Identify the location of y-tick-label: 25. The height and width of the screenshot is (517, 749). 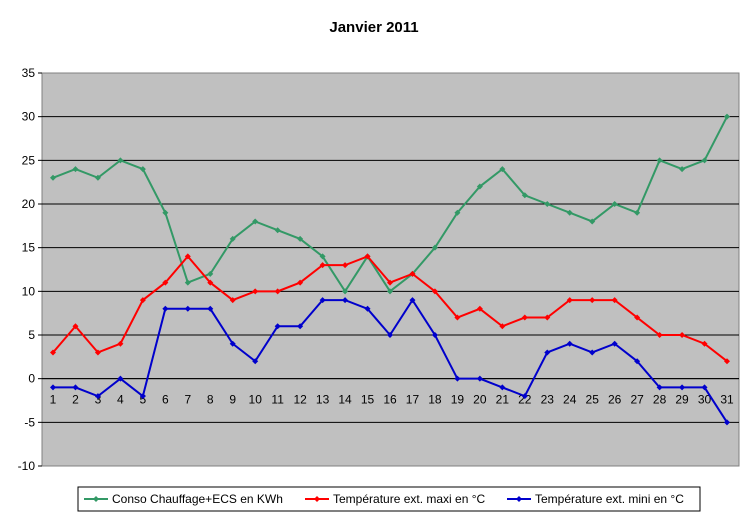
(29, 160).